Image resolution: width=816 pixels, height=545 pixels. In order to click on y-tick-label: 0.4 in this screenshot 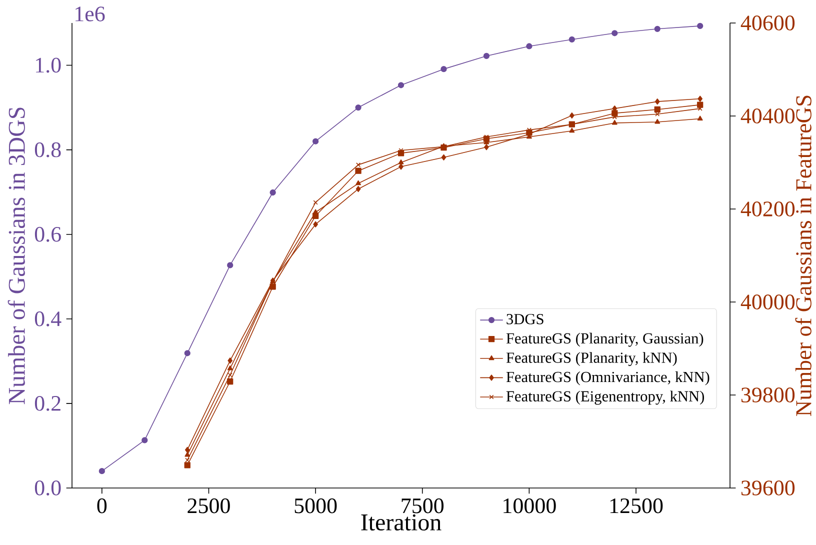, I will do `click(48, 318)`.